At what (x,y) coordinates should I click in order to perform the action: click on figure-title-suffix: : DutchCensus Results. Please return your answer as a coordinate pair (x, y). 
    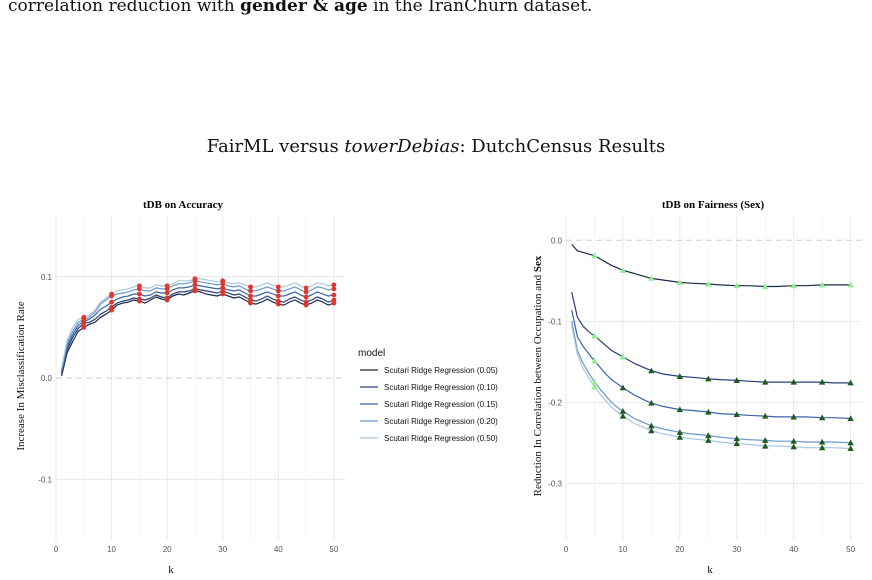
    Looking at the image, I should click on (562, 146).